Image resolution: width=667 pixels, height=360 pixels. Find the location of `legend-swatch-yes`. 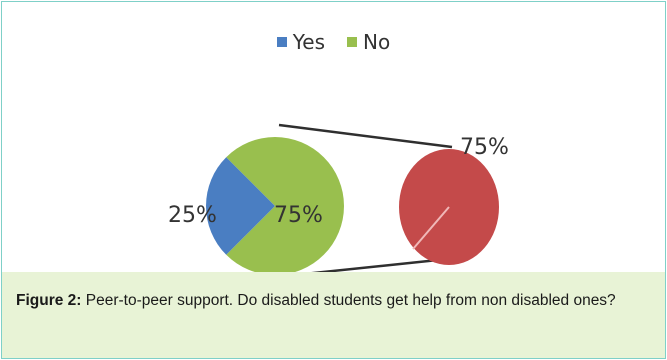

legend-swatch-yes is located at coordinates (281, 42).